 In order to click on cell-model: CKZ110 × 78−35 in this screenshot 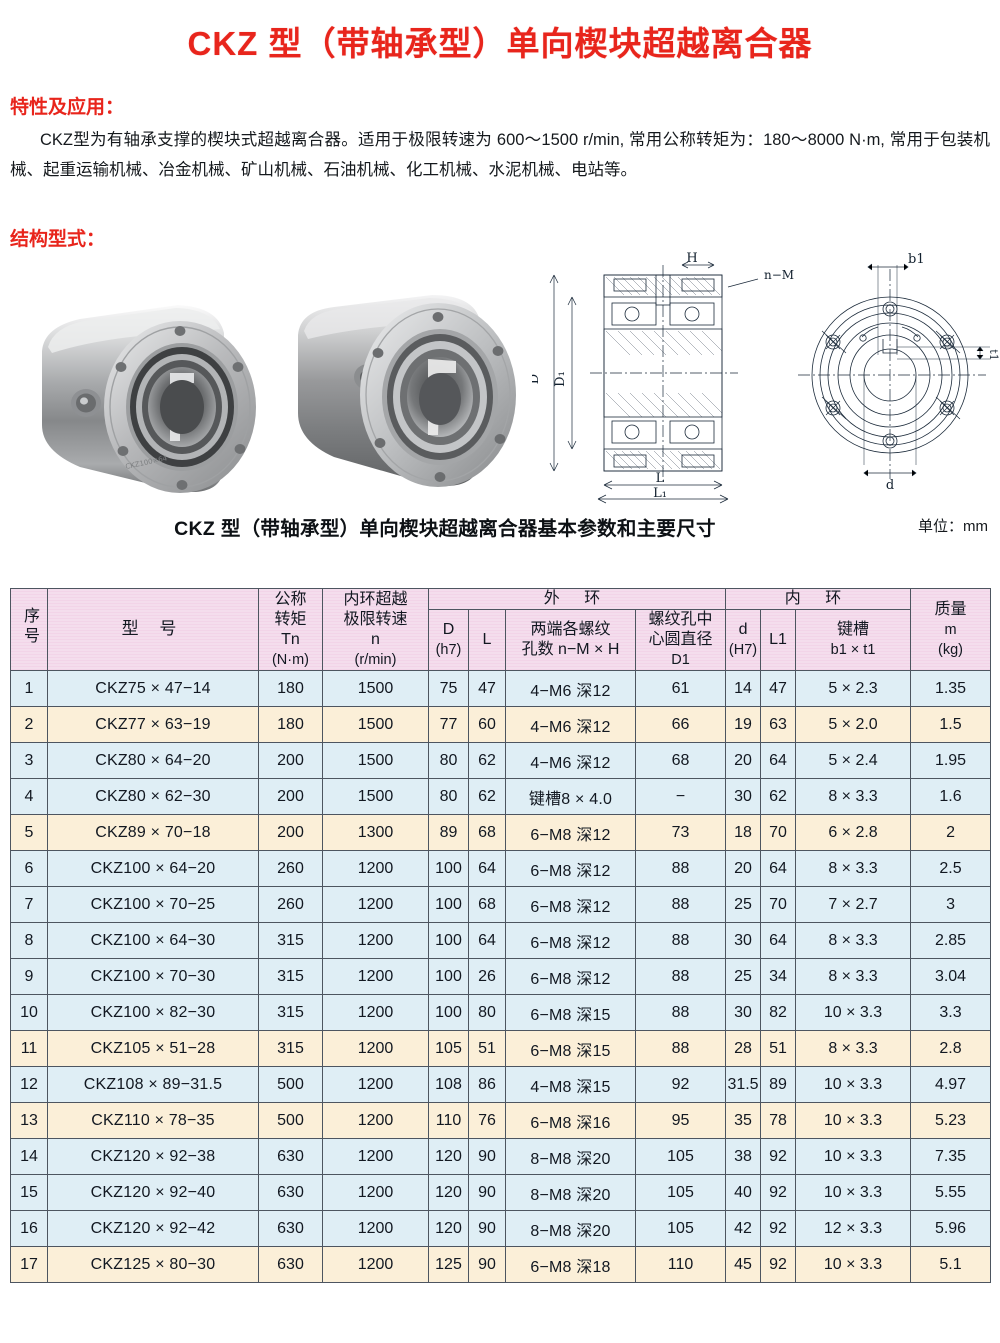, I will do `click(153, 1120)`.